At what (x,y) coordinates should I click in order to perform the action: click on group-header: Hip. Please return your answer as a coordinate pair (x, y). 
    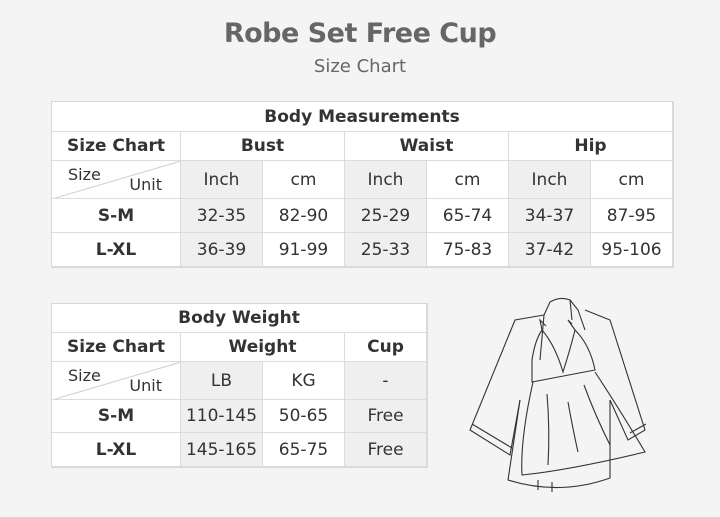
    Looking at the image, I should click on (591, 146).